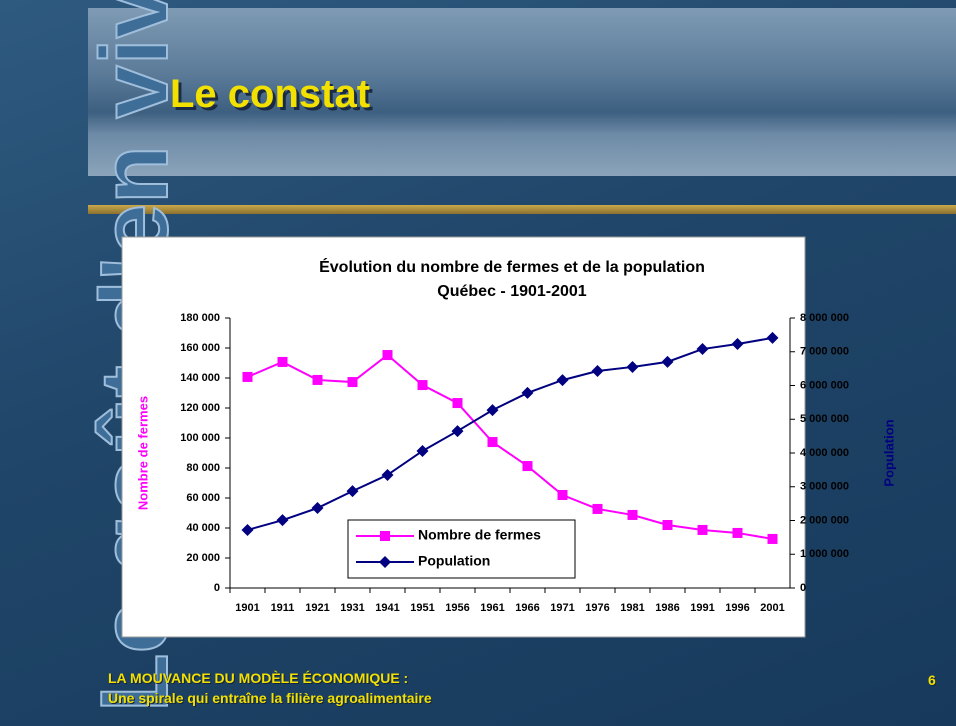  Describe the element at coordinates (803, 588) in the screenshot. I see `y2-tick-label: 0` at that location.